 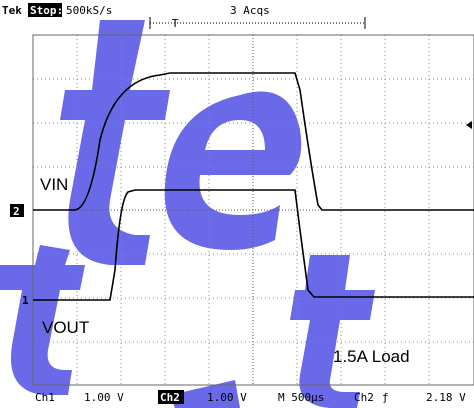 I want to click on trigger-slope: ƒ, so click(x=385, y=397).